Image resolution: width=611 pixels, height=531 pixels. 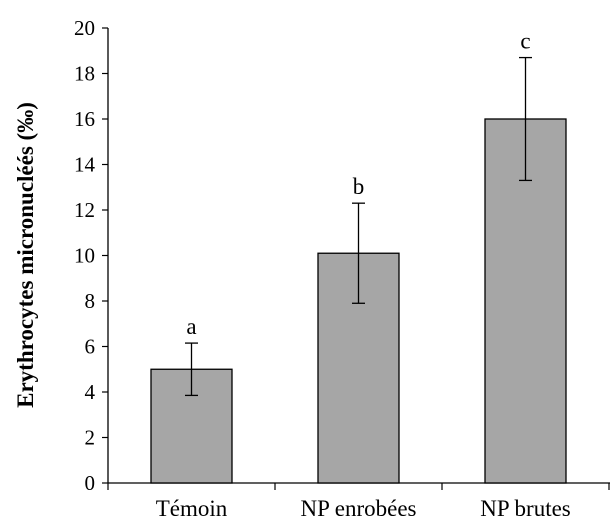 What do you see at coordinates (191, 326) in the screenshot?
I see `significance-label: a` at bounding box center [191, 326].